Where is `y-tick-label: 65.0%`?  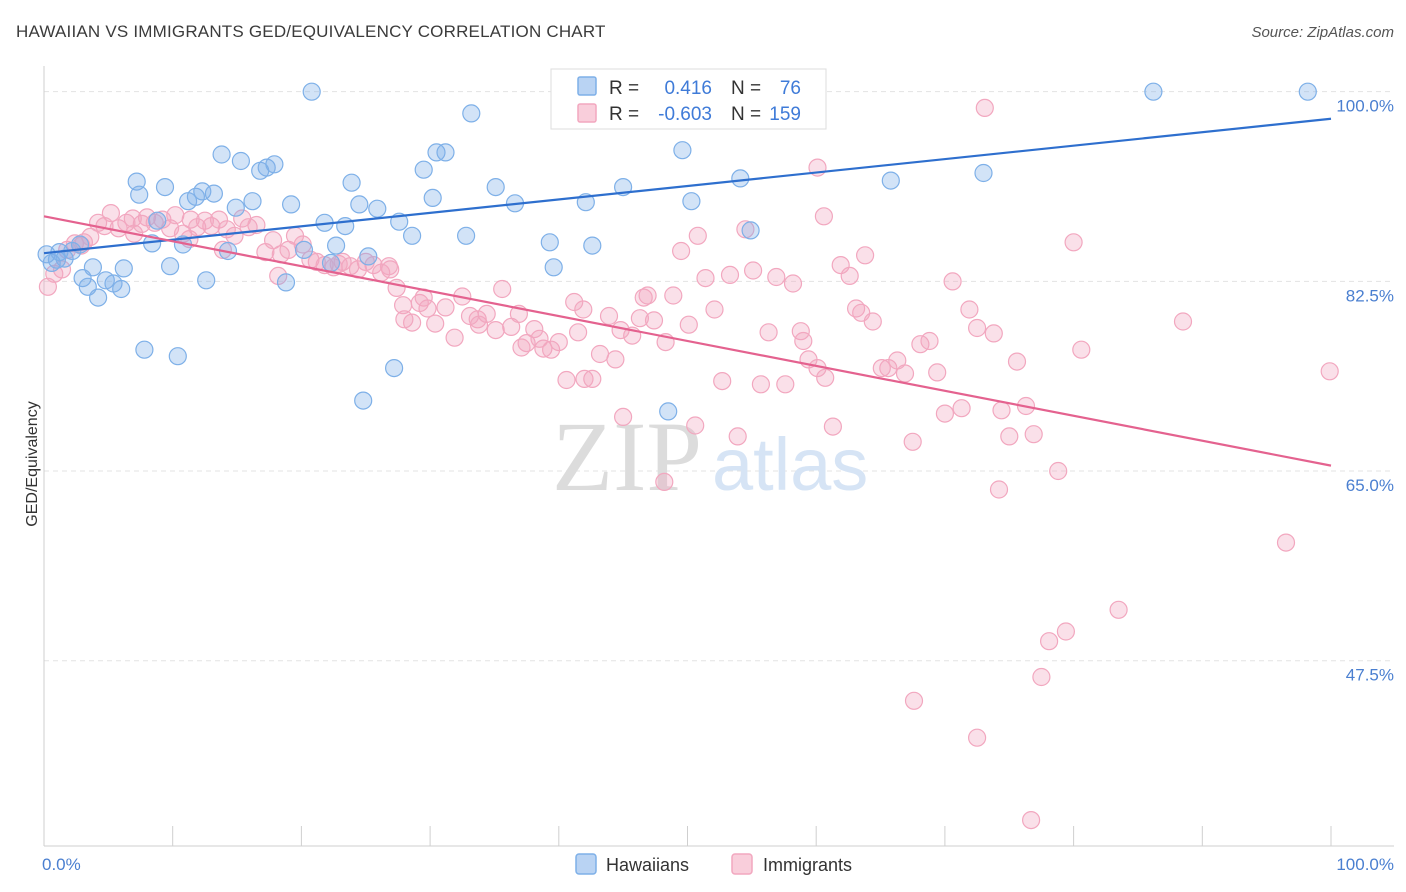 y-tick-label: 65.0% is located at coordinates (1370, 485).